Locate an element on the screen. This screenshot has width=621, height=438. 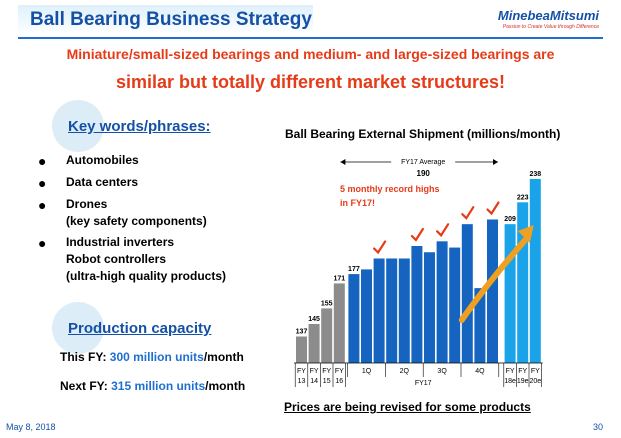
next-fy-capacity: Next FY: 315 million units/month is located at coordinates (153, 386).